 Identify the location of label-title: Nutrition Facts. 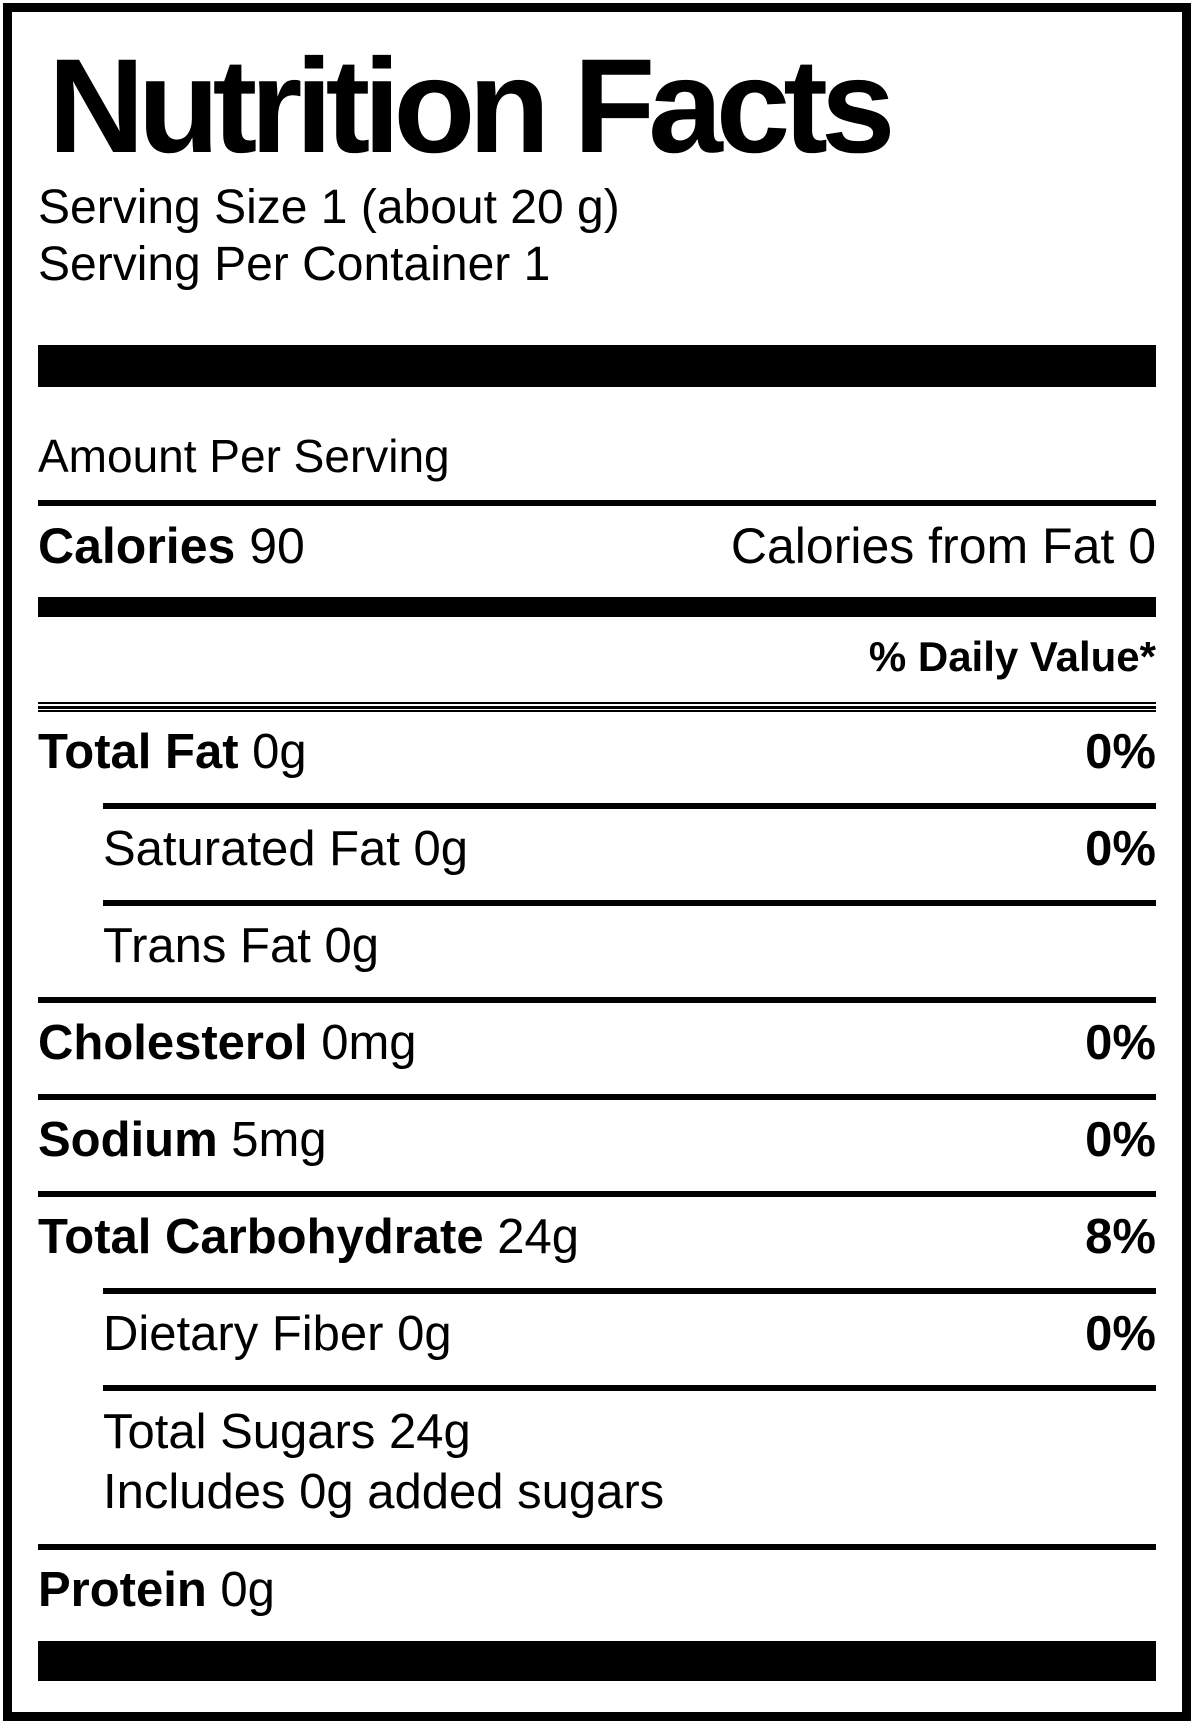
(471, 106).